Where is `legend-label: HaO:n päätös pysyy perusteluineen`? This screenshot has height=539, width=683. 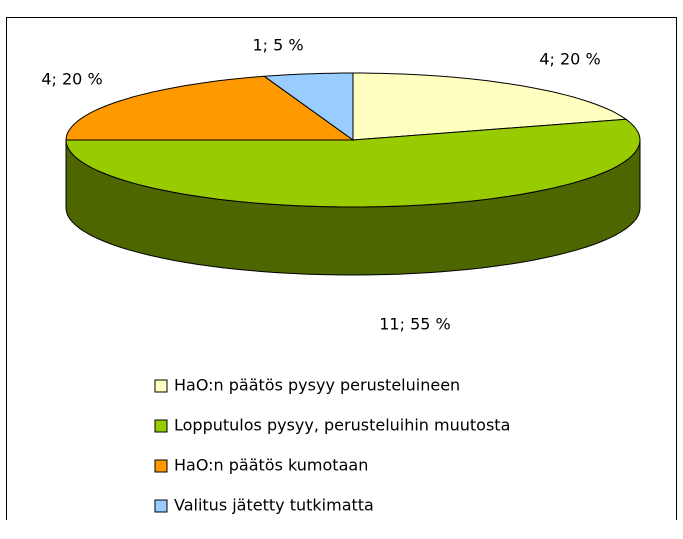 legend-label: HaO:n päätös pysyy perusteluineen is located at coordinates (317, 385).